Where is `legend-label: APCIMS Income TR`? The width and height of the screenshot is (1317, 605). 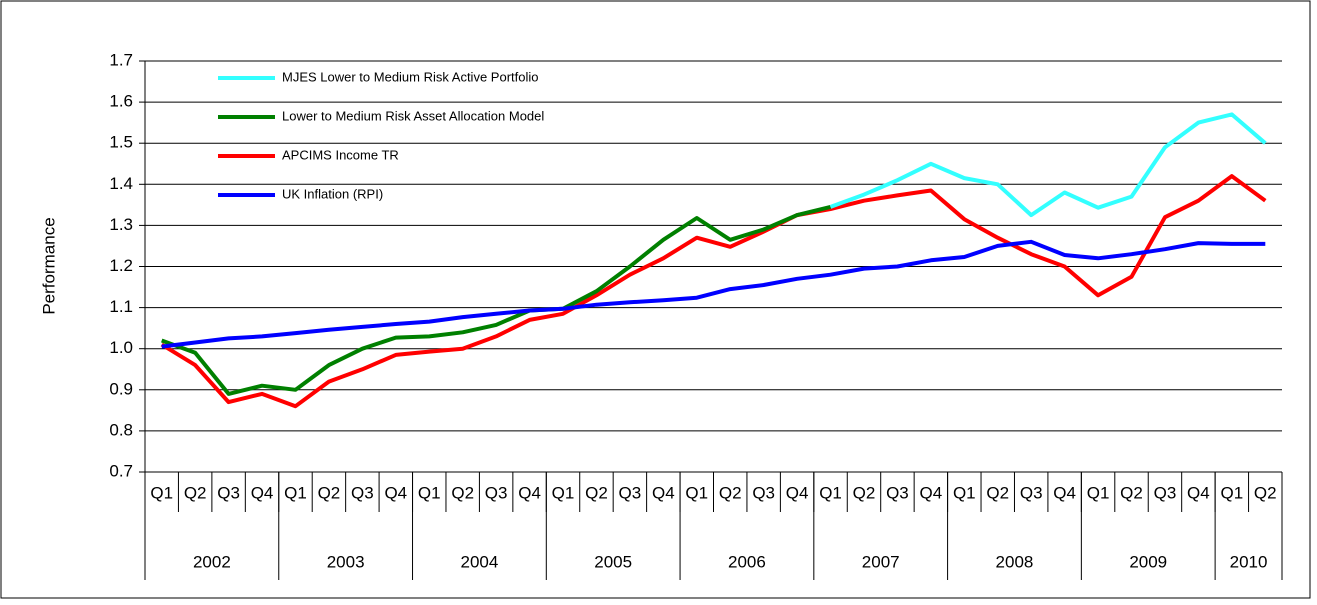 legend-label: APCIMS Income TR is located at coordinates (340, 154).